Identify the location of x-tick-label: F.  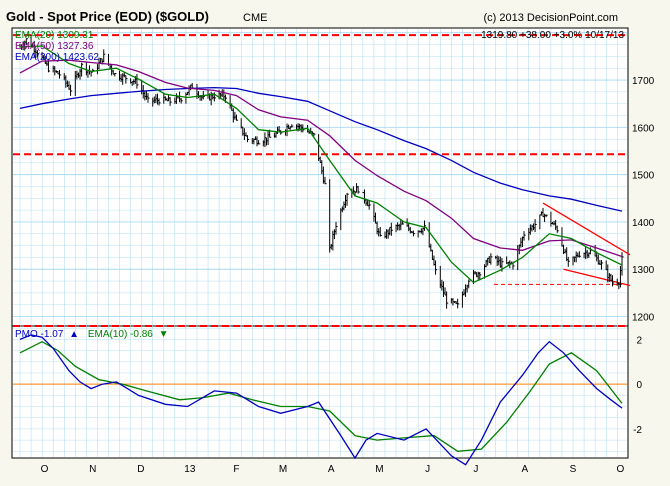
(236, 469).